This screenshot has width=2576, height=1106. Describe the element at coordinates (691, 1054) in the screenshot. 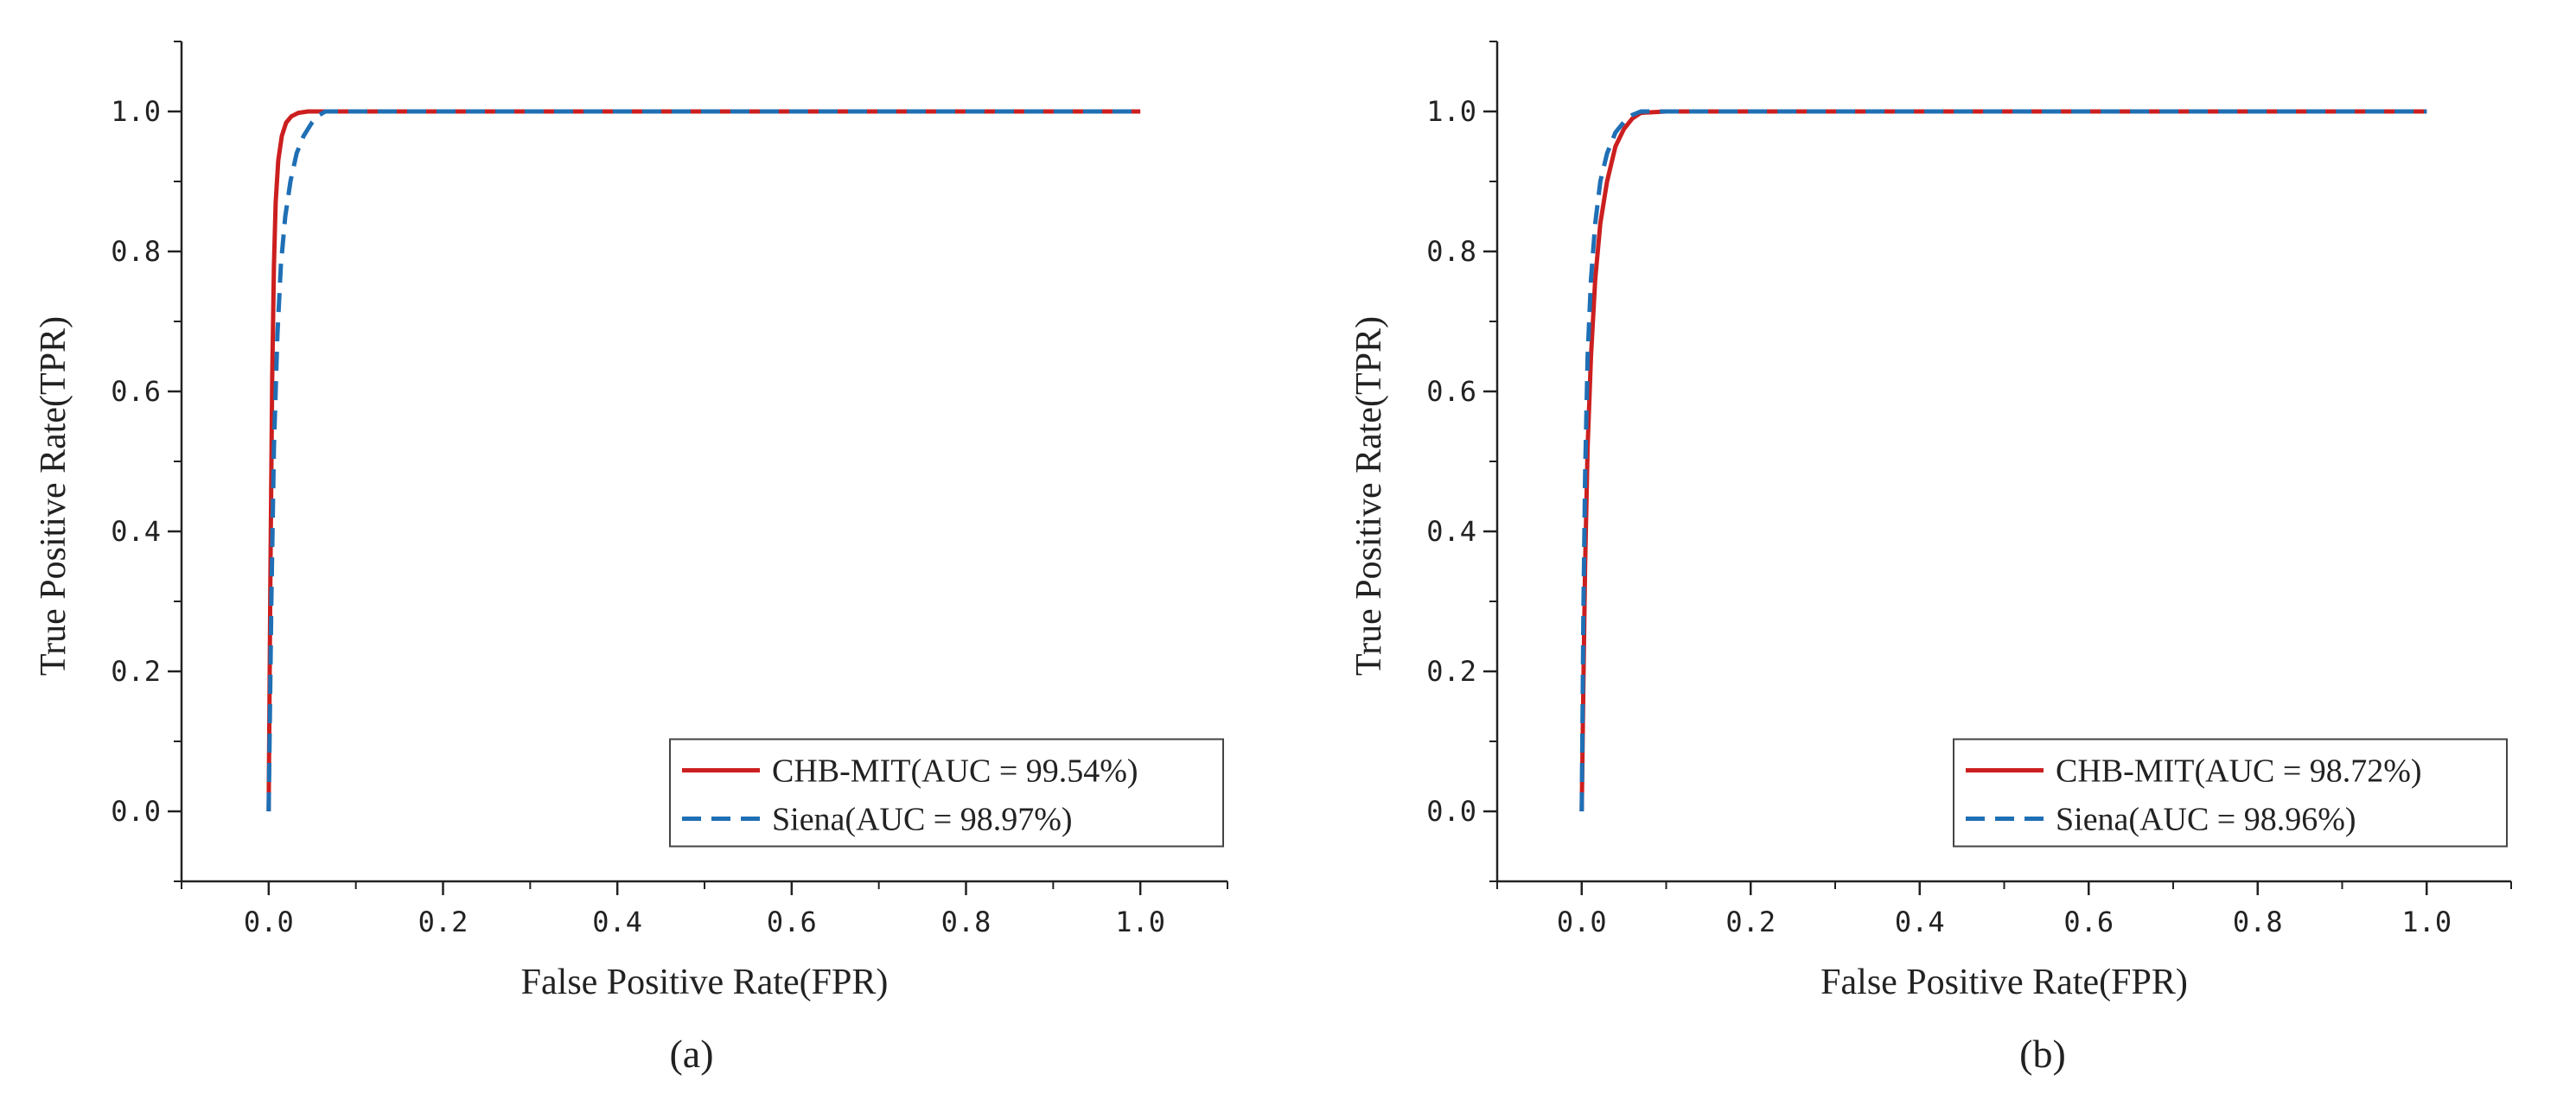

I see `panel-label: (a)` at that location.